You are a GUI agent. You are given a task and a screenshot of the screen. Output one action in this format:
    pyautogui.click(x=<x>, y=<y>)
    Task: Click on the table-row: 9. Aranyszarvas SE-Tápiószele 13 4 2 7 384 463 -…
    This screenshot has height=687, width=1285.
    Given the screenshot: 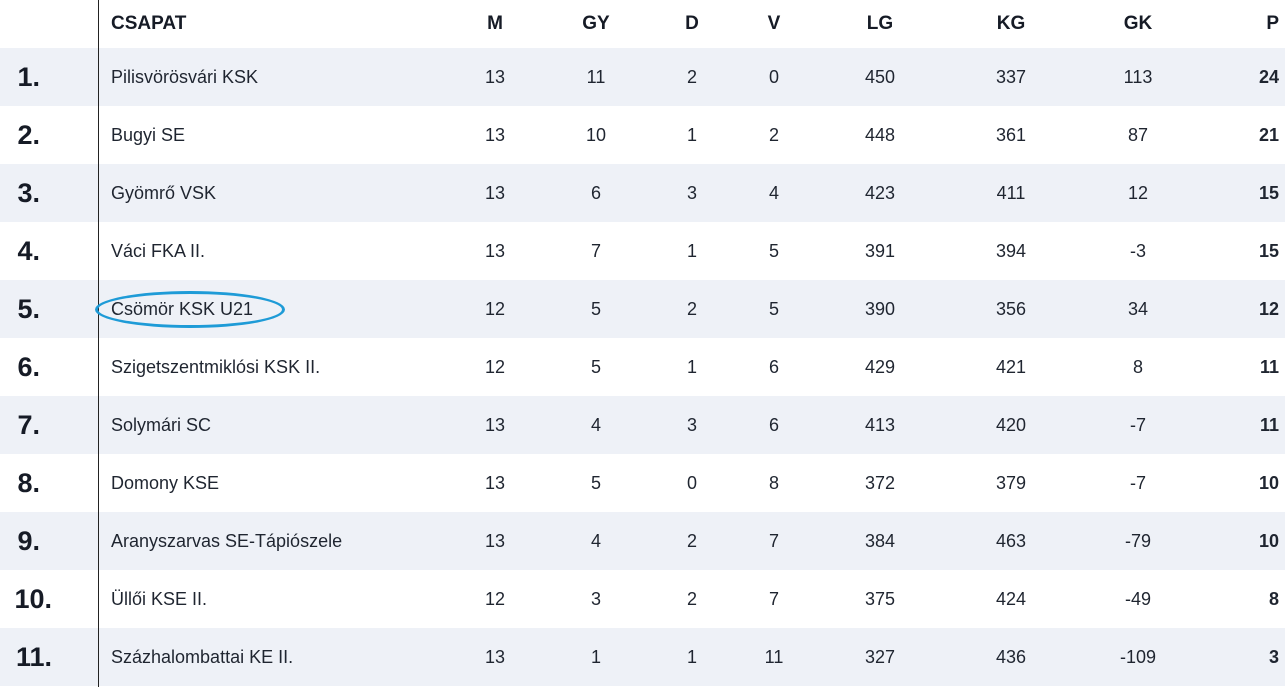 What is the action you would take?
    pyautogui.click(x=642, y=541)
    